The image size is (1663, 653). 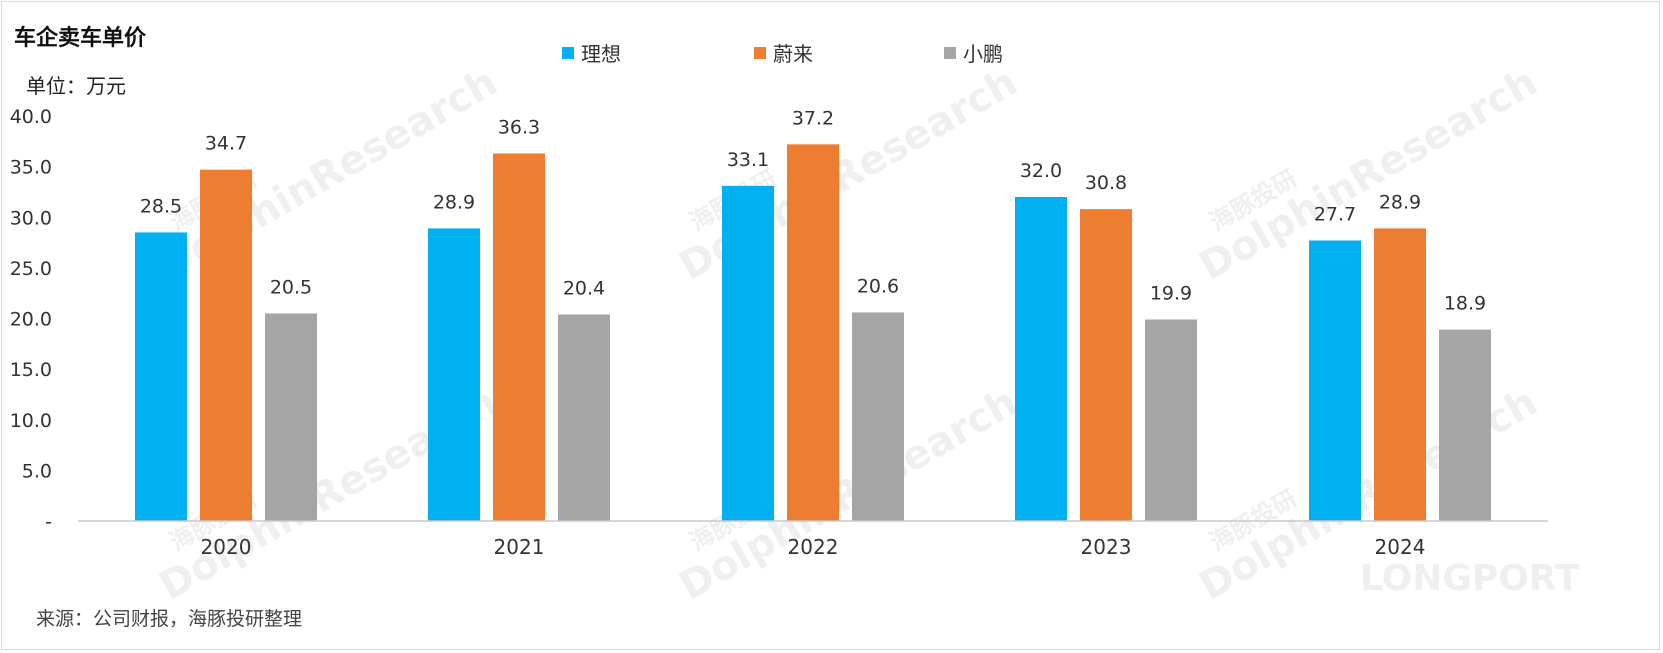 I want to click on data-label-2022-series-1: 37.2, so click(x=813, y=118).